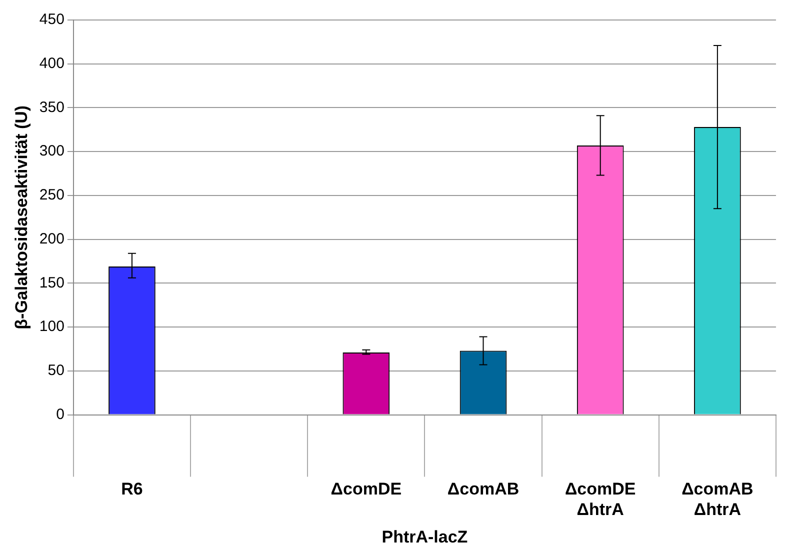 The width and height of the screenshot is (790, 560). Describe the element at coordinates (132, 489) in the screenshot. I see `x-tick-label: R6` at that location.